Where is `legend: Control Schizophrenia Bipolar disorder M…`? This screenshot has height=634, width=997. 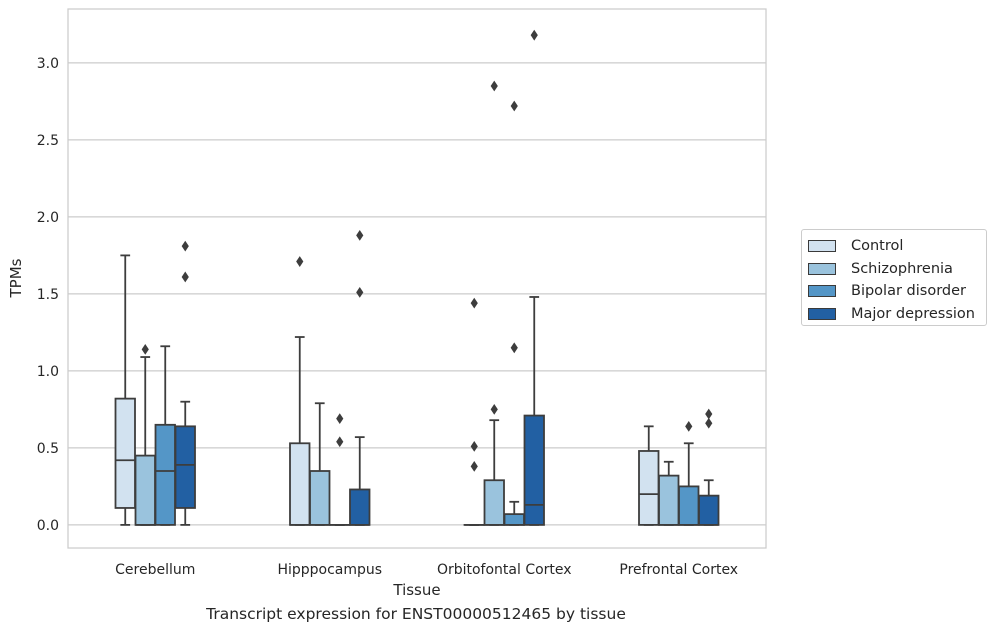 legend: Control Schizophrenia Bipolar disorder M… is located at coordinates (894, 277).